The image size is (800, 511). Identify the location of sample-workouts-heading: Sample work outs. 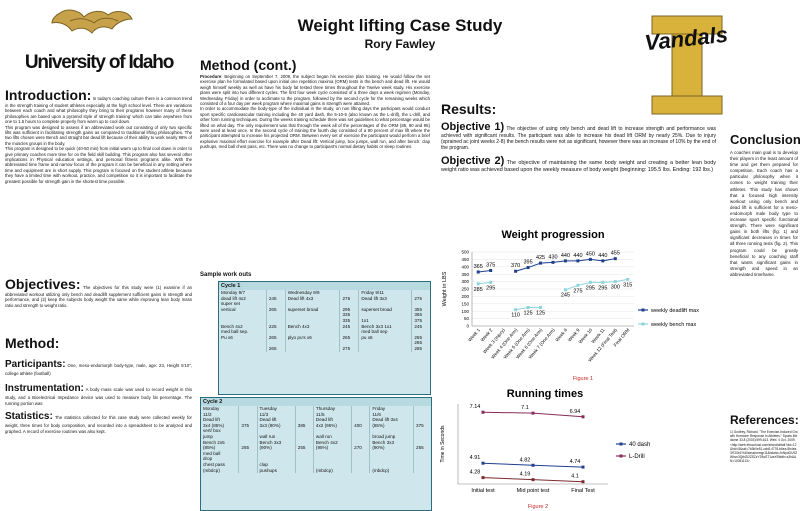
(226, 275).